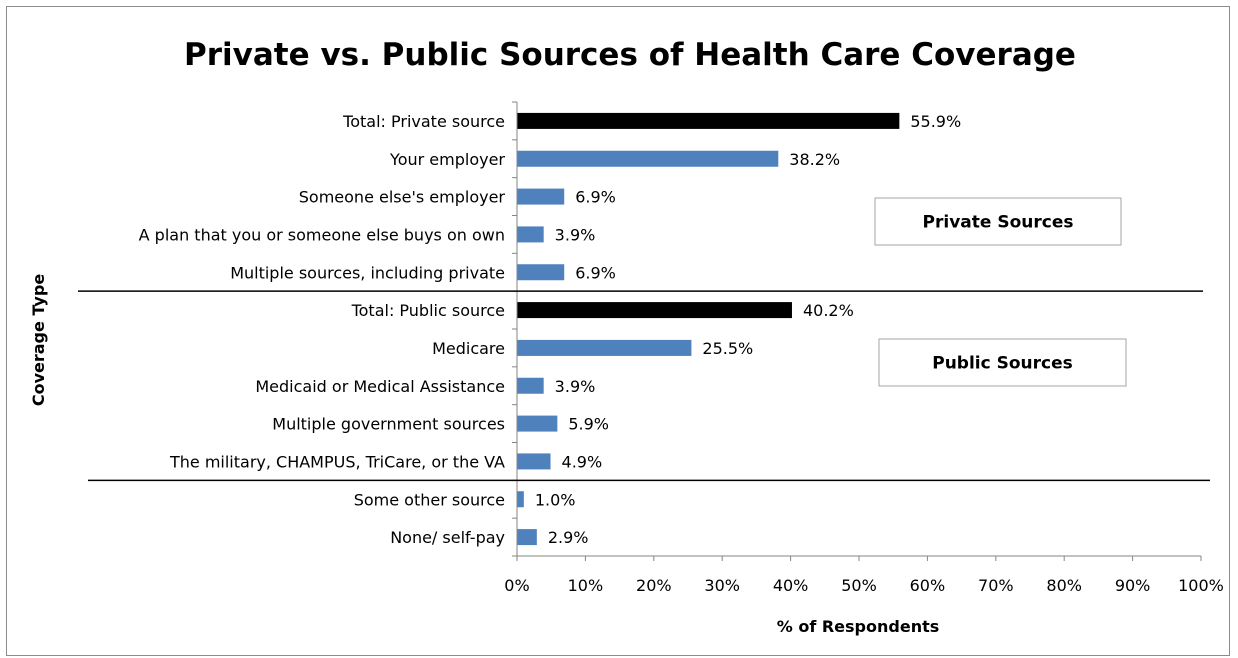 Image resolution: width=1238 pixels, height=658 pixels. Describe the element at coordinates (402, 197) in the screenshot. I see `category-label: Someone else's employer` at that location.